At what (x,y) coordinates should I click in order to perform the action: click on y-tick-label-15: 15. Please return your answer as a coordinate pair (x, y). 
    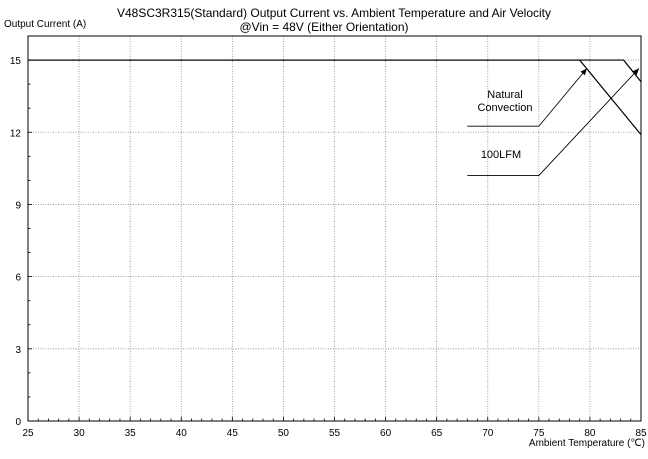
    Looking at the image, I should click on (16, 61).